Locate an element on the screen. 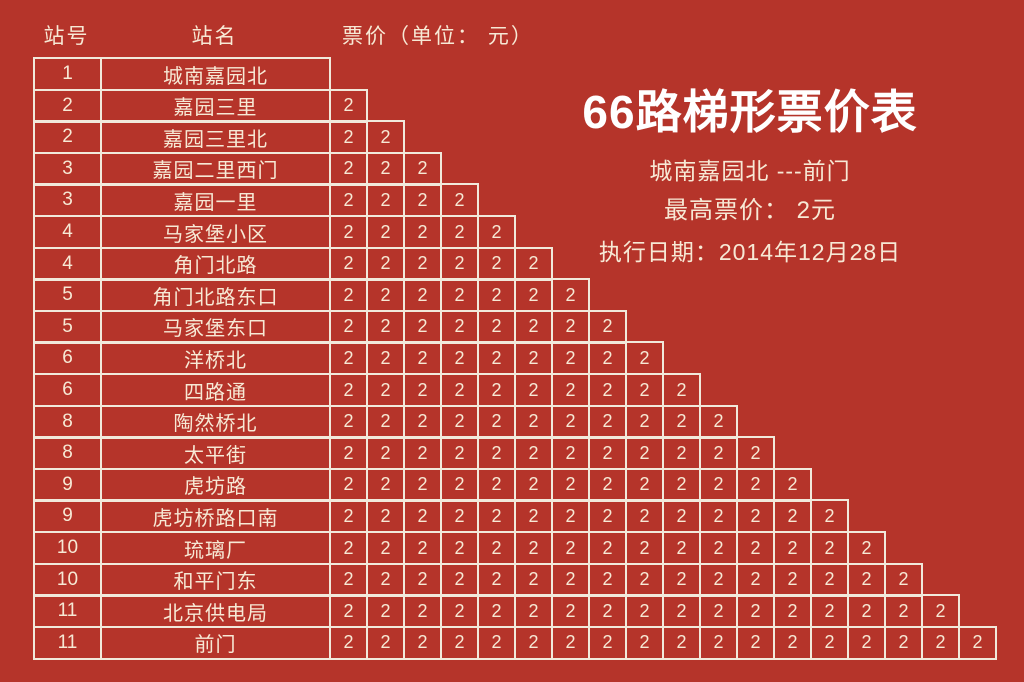 Image resolution: width=1024 pixels, height=682 pixels. table-row: 10 琉璃厂 2 2 2 2 2 2 2 2 2 2 2 2 2 2 2 is located at coordinates (459, 548).